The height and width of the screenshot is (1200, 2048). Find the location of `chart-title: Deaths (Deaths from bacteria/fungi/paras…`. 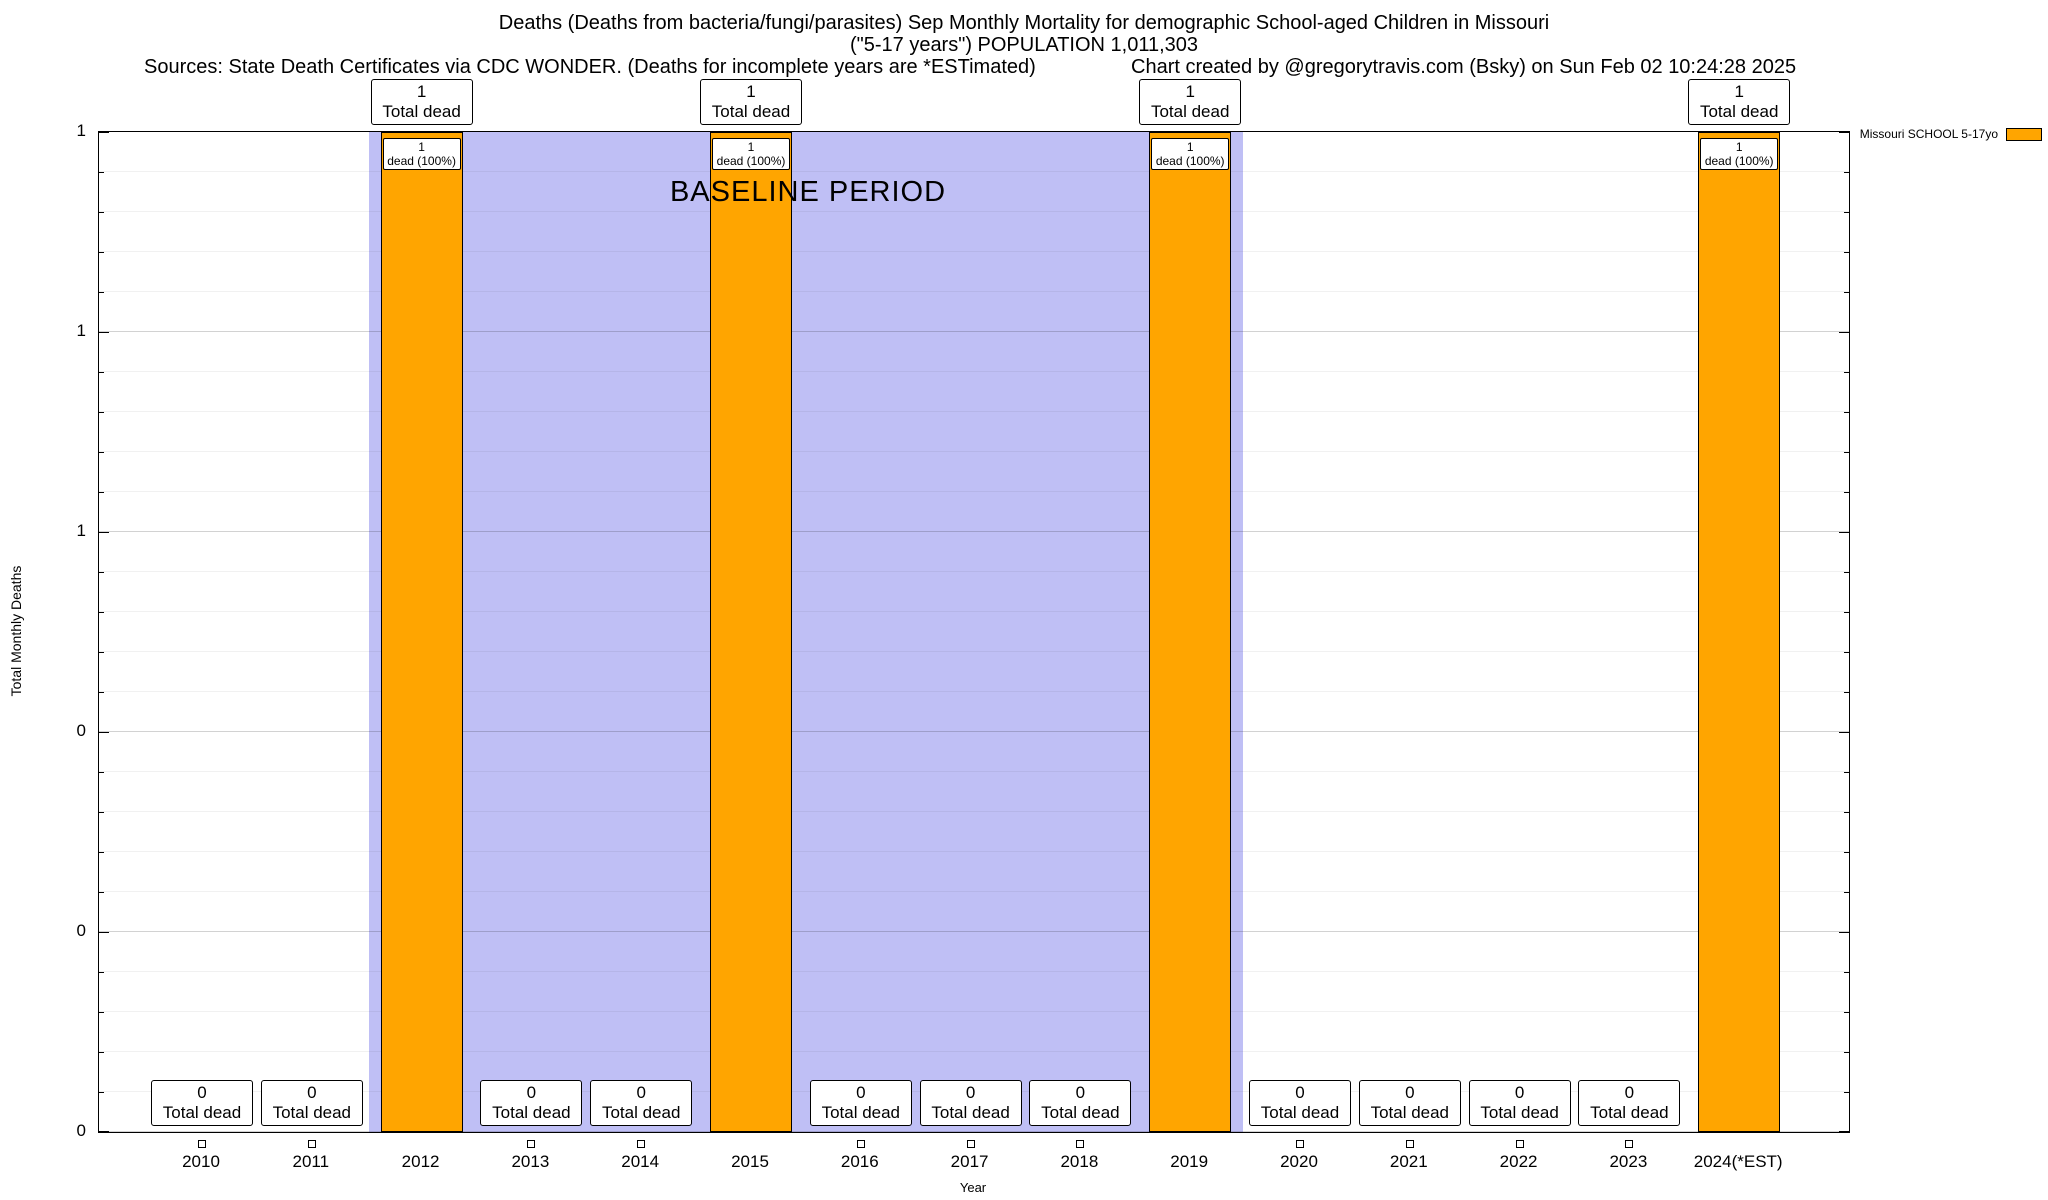

chart-title: Deaths (Deaths from bacteria/fungi/paras… is located at coordinates (1024, 23).